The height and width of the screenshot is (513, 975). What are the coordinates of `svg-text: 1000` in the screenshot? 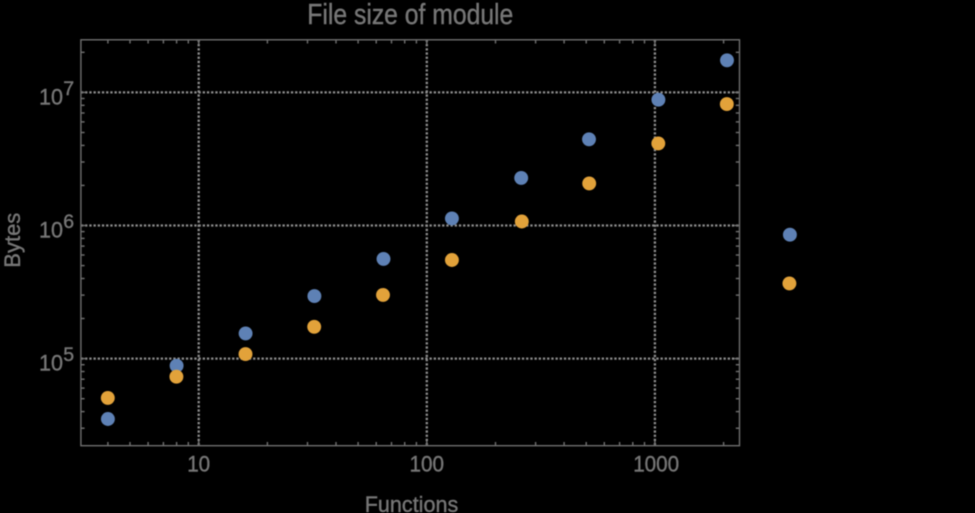 It's located at (656, 464).